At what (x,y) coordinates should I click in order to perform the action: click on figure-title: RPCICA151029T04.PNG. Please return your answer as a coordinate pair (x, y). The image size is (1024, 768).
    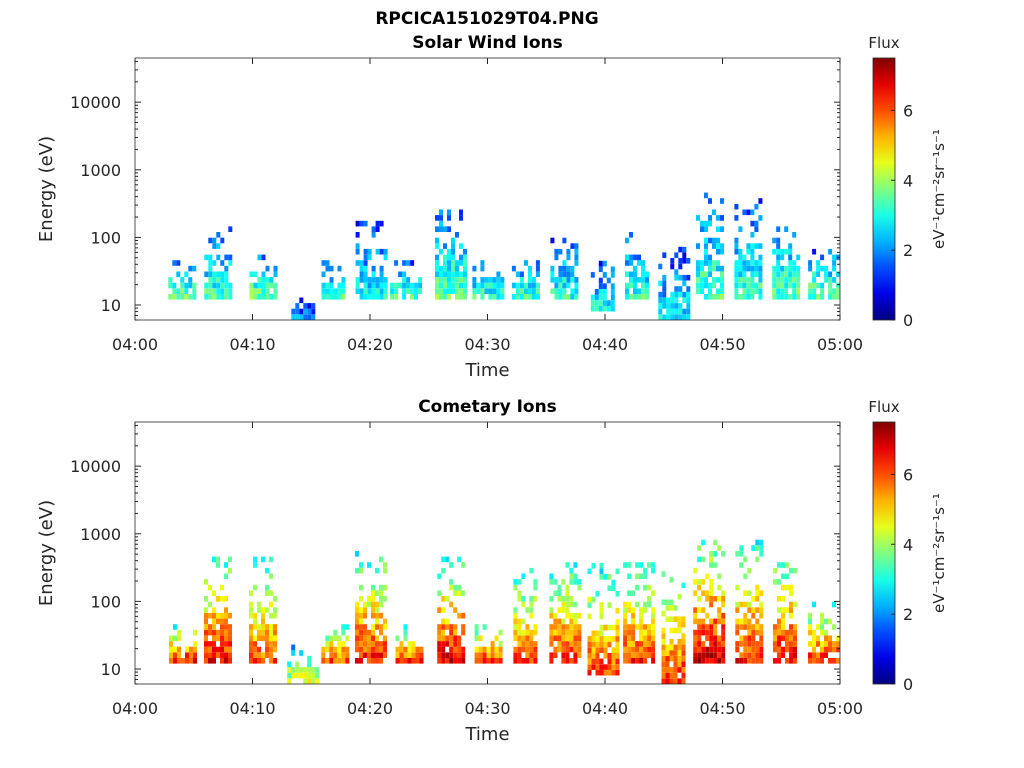
    Looking at the image, I should click on (486, 19).